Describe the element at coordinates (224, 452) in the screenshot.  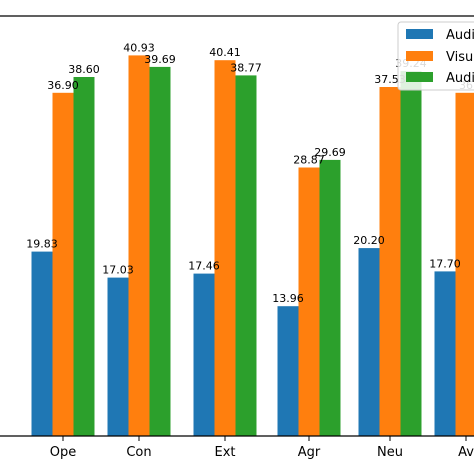
I see `x-tick-label-ext: Ext` at that location.